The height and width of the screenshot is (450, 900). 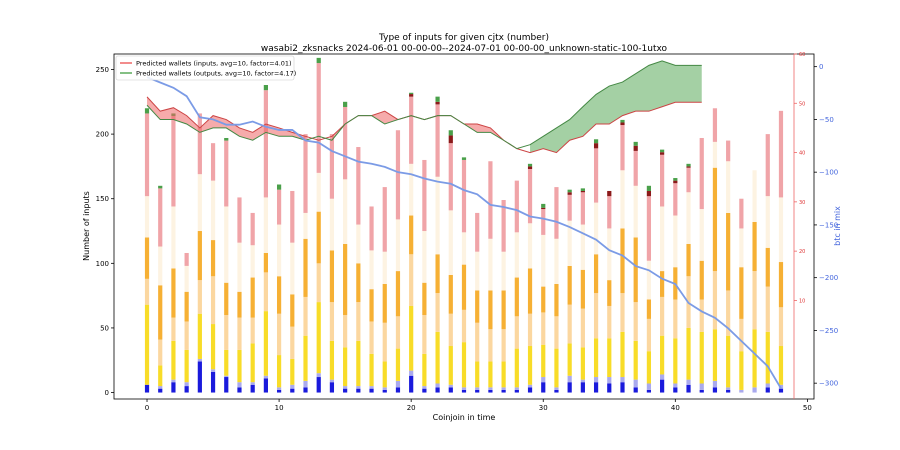 What do you see at coordinates (86, 226) in the screenshot?
I see `y-axis-label: Number of inputs` at bounding box center [86, 226].